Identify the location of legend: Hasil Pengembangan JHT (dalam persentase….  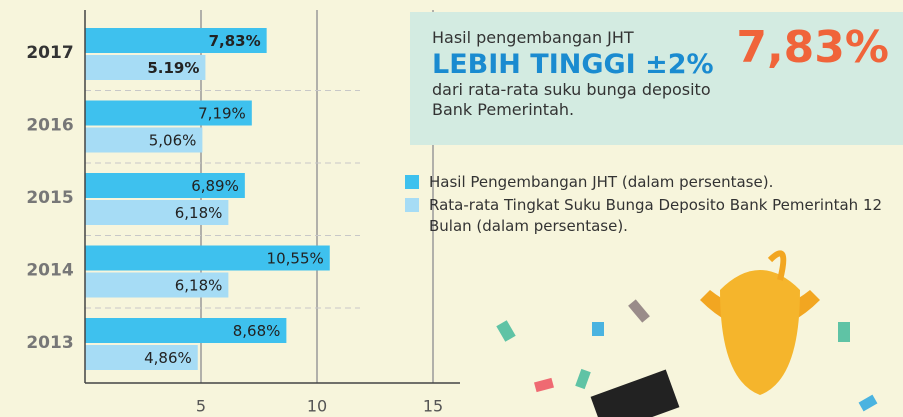
(654, 205).